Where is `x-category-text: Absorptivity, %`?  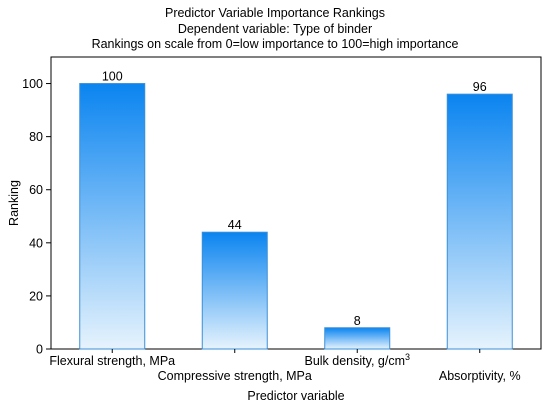
x-category-text: Absorptivity, % is located at coordinates (480, 376).